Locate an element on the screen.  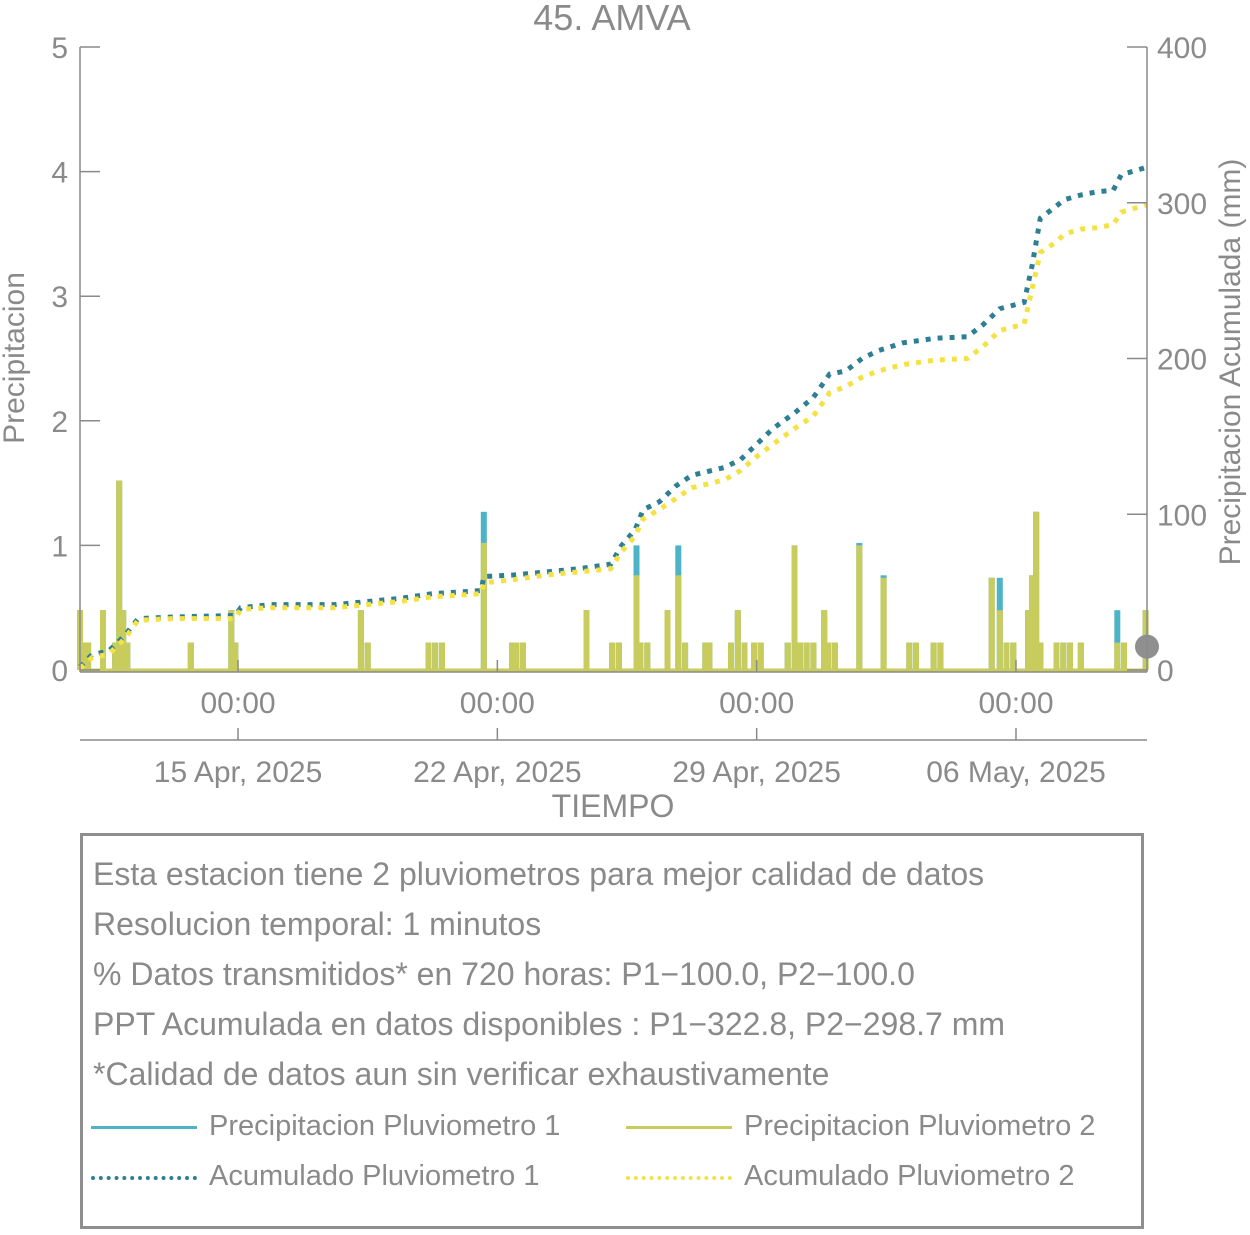
x-tick-date-1: 22 Apr, 2025 is located at coordinates (497, 772).